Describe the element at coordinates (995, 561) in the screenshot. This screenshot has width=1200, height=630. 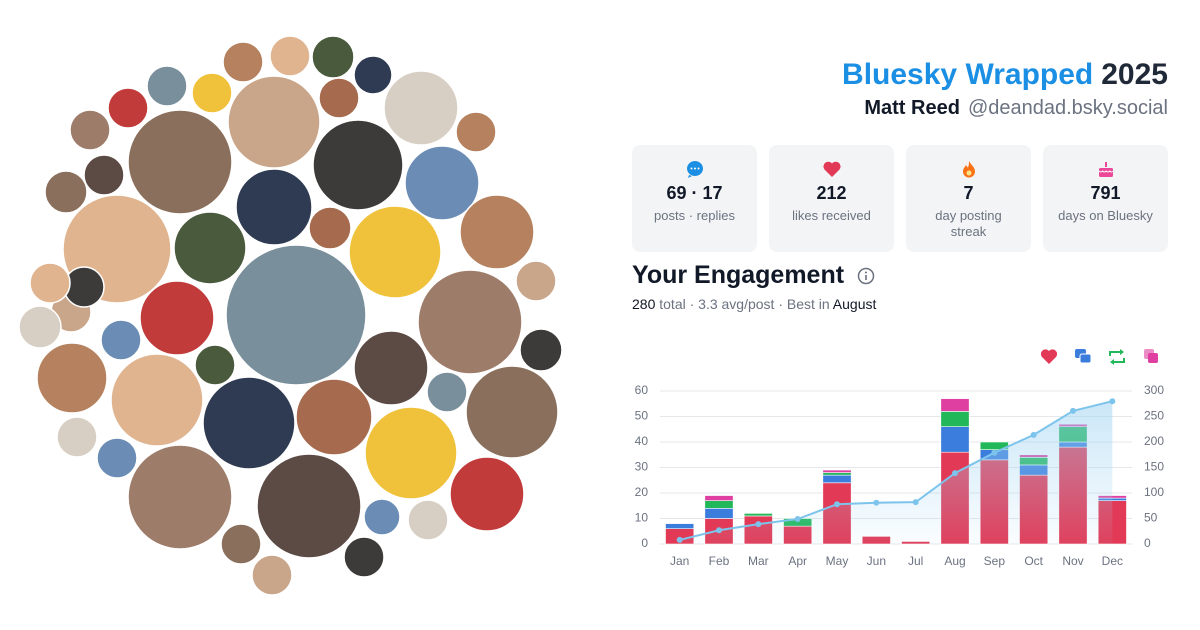
I see `x-tick-label: Sep` at that location.